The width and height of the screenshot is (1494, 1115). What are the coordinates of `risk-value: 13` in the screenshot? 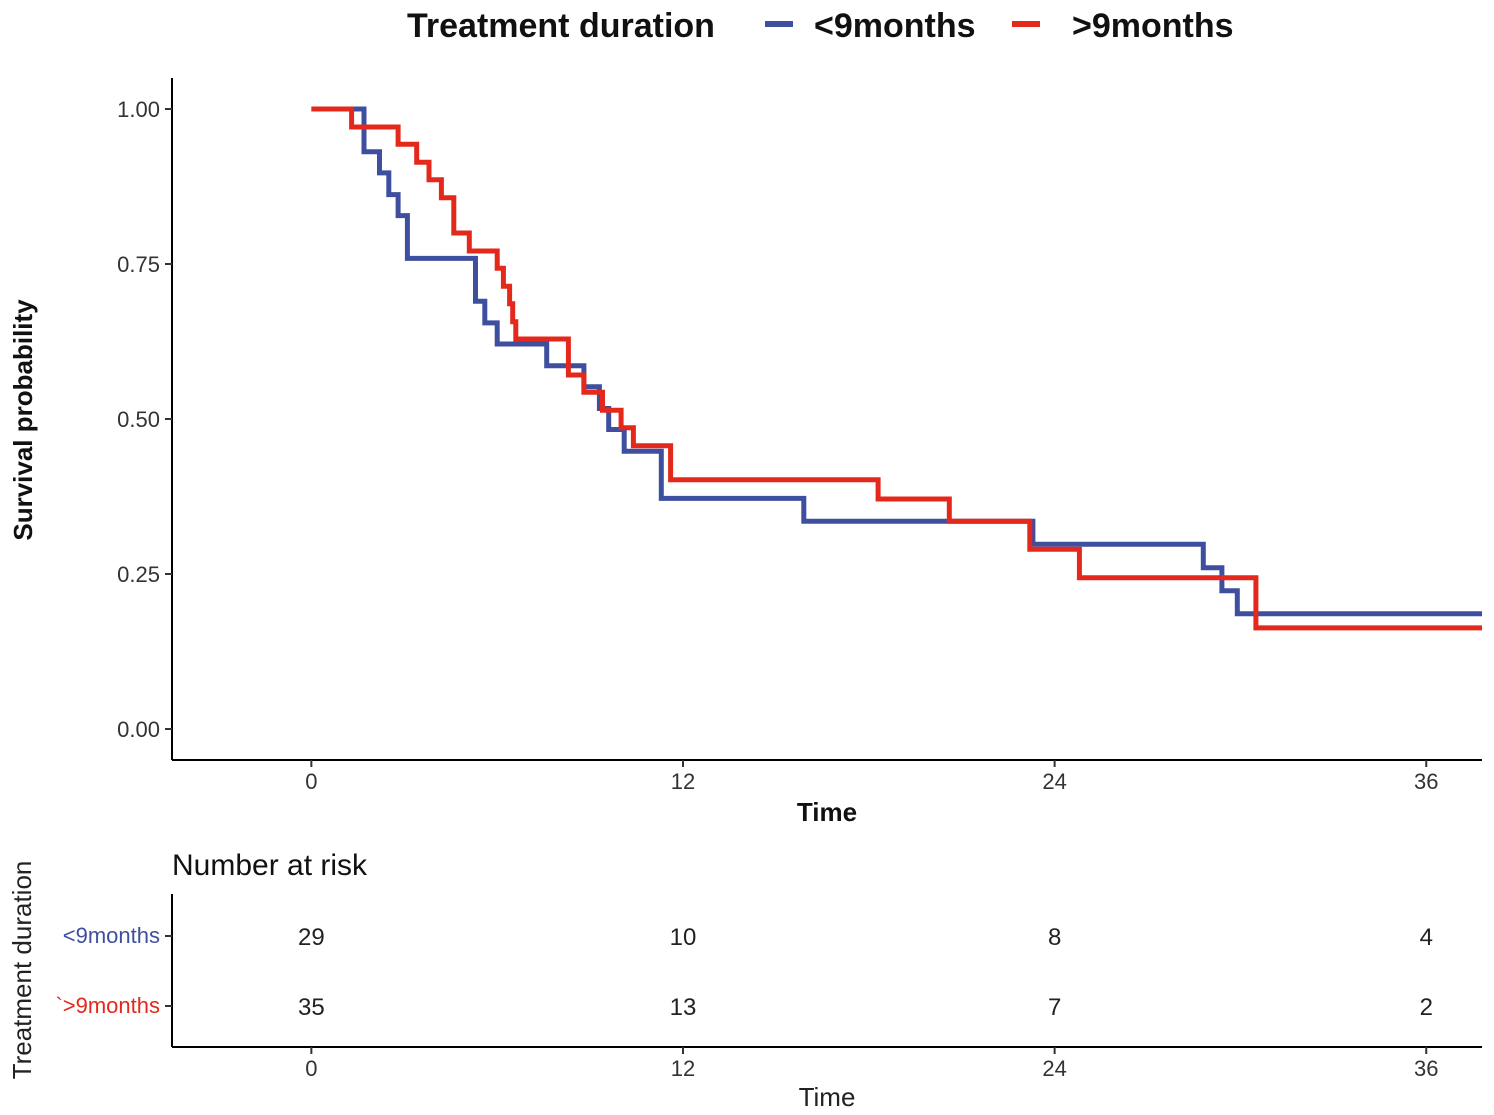 It's located at (683, 1007).